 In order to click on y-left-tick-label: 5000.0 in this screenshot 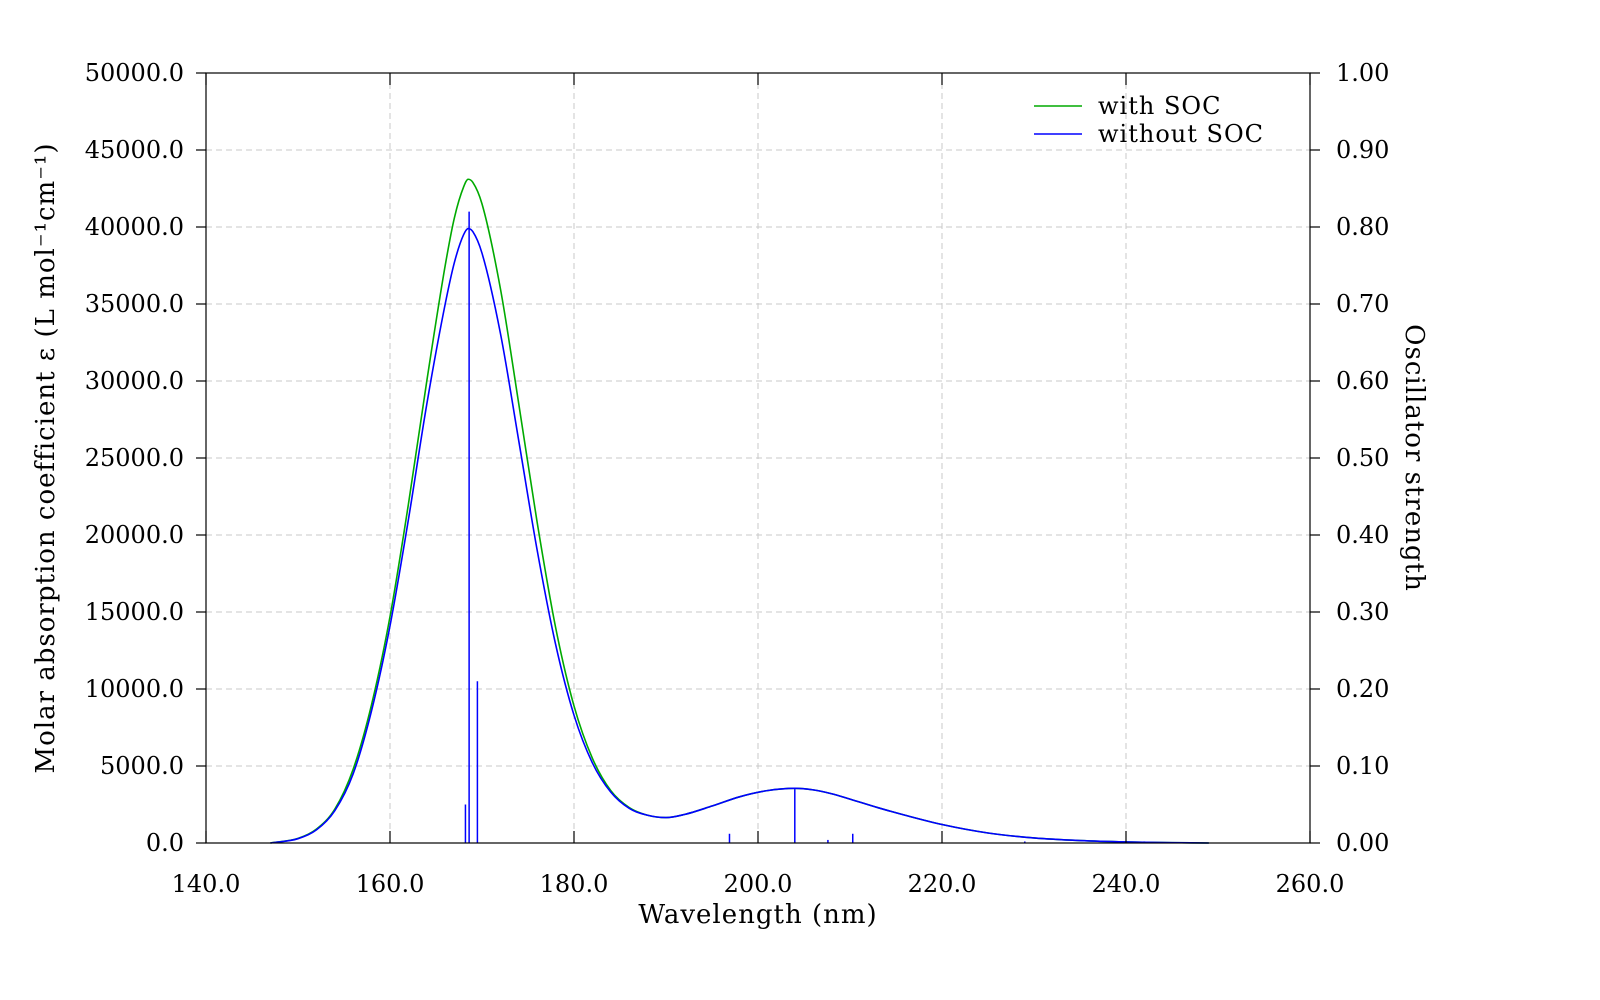, I will do `click(142, 766)`.